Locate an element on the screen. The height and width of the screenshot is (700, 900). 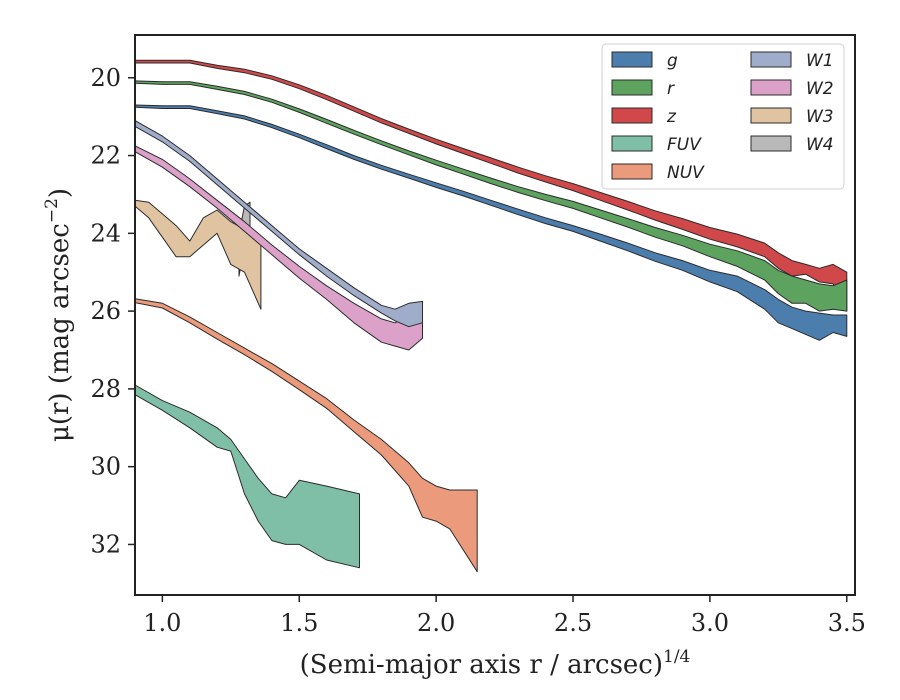
y-tick-label: 30 is located at coordinates (105, 467).